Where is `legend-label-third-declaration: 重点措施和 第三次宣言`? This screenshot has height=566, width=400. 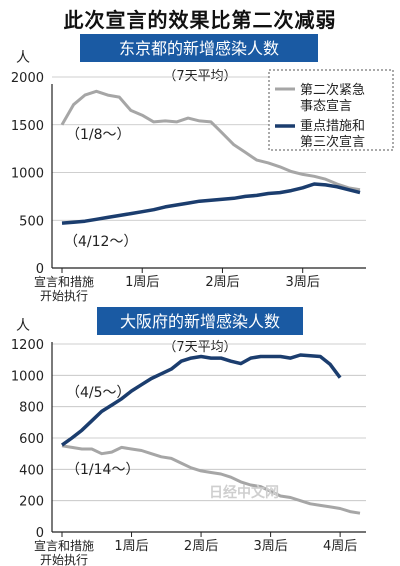
legend-label-third-declaration: 重点措施和 第三次宣言 is located at coordinates (334, 134).